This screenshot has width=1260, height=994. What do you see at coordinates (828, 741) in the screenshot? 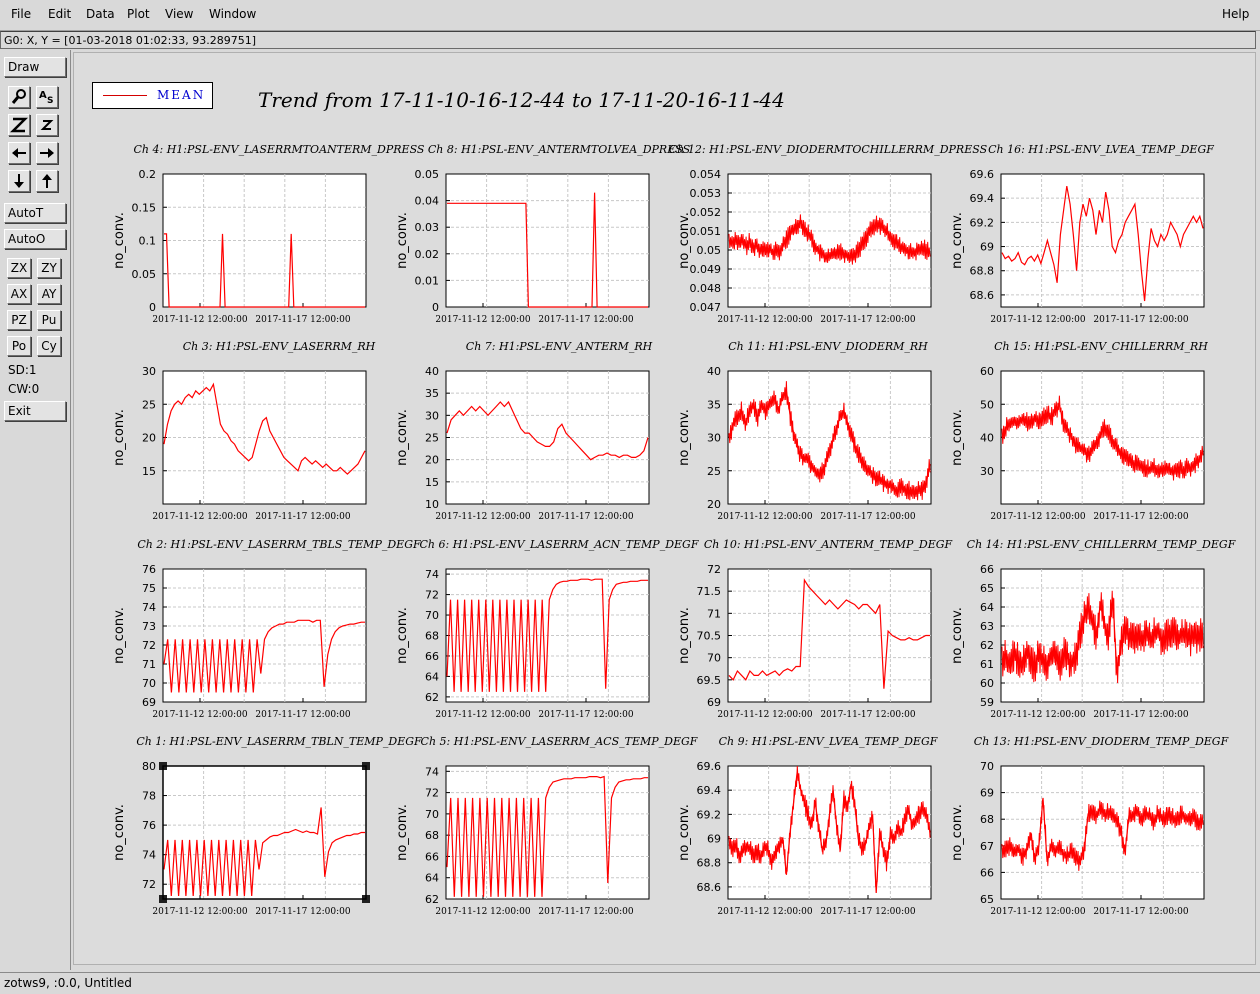
I see `chart-title: Ch 9: H1:PSL-ENV_LVEA_TEMP_DEGF` at bounding box center [828, 741].